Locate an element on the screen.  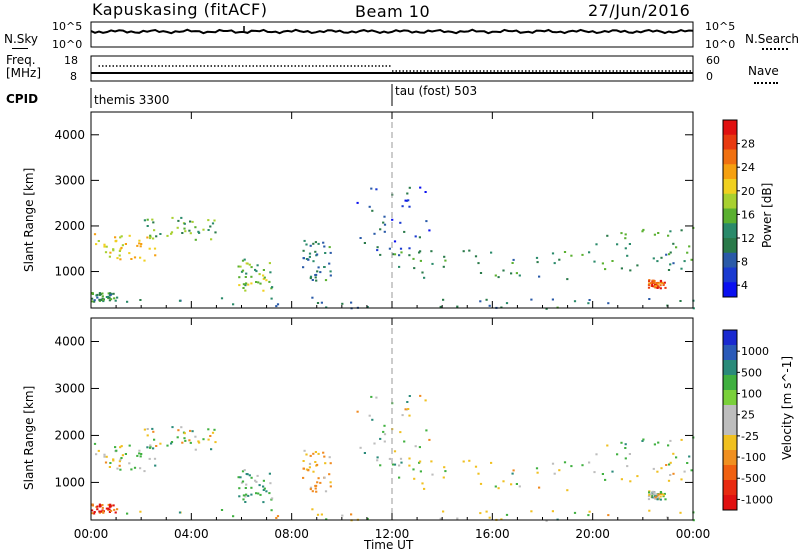
time-tick-label: 20:00 is located at coordinates (592, 534).